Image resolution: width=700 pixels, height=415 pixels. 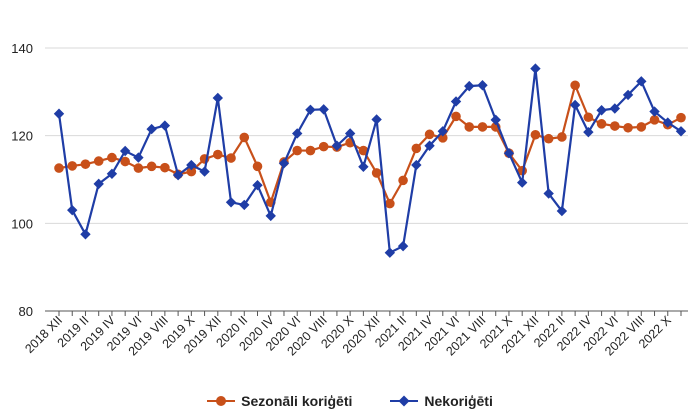 What do you see at coordinates (43, 334) in the screenshot?
I see `x-tick-label: 2018 XII` at bounding box center [43, 334].